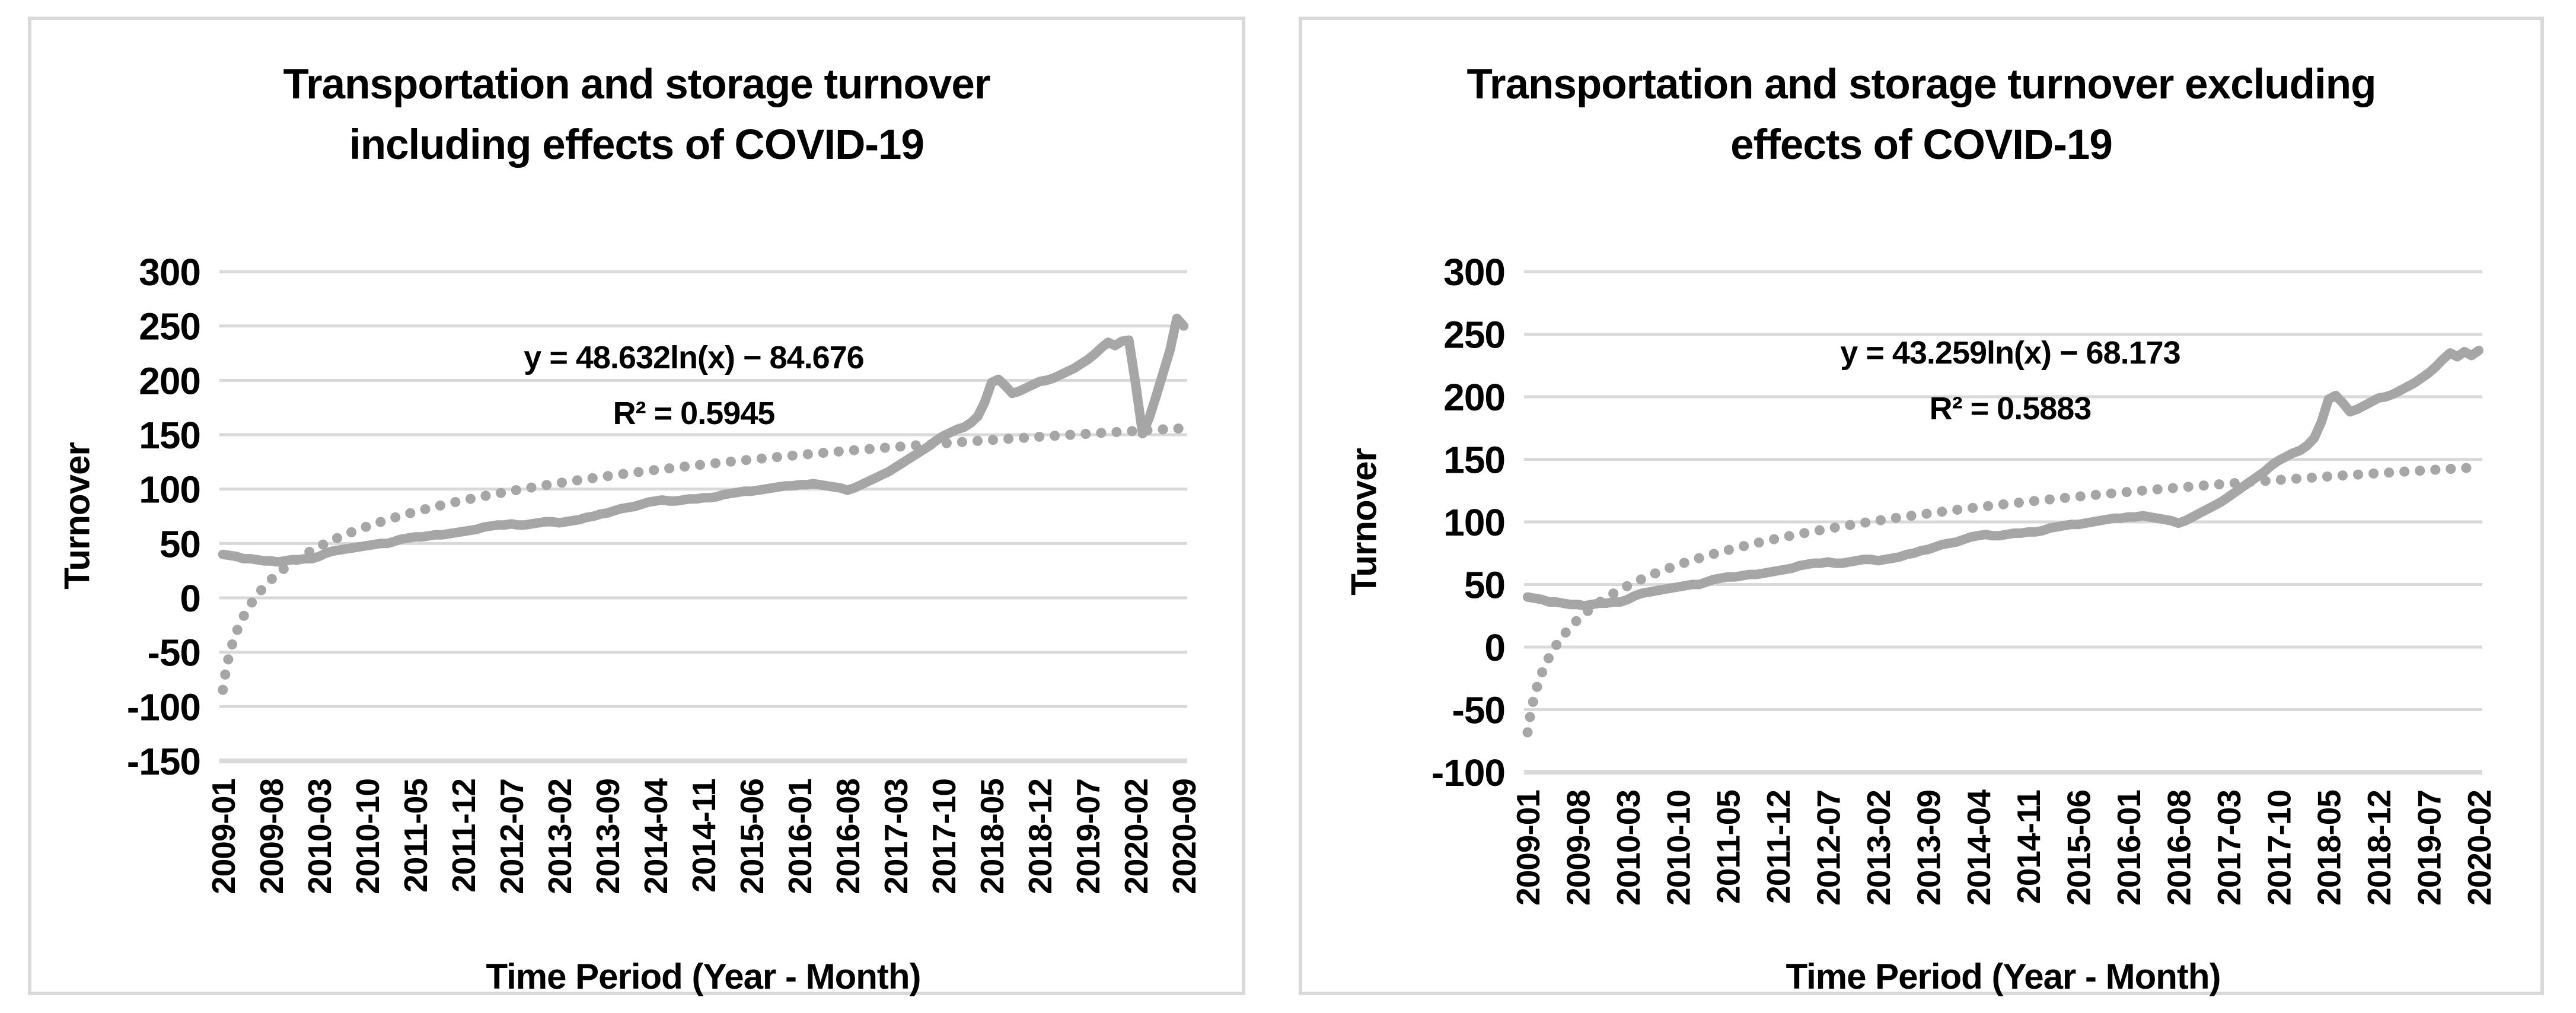 The width and height of the screenshot is (2576, 1013). What do you see at coordinates (695, 413) in the screenshot?
I see `r-squared-value: R² = 0.5945` at bounding box center [695, 413].